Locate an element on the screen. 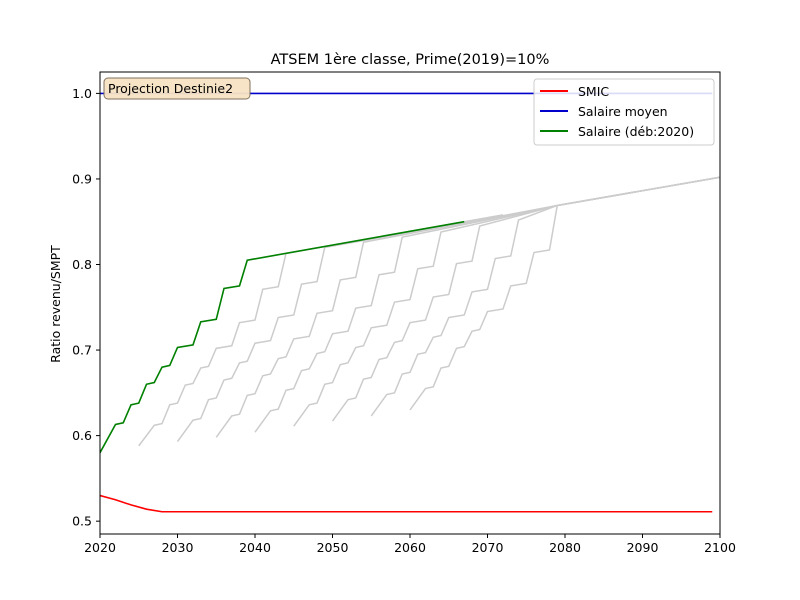 The height and width of the screenshot is (600, 800). annotation-text: Projection Destinie2 is located at coordinates (170, 88).